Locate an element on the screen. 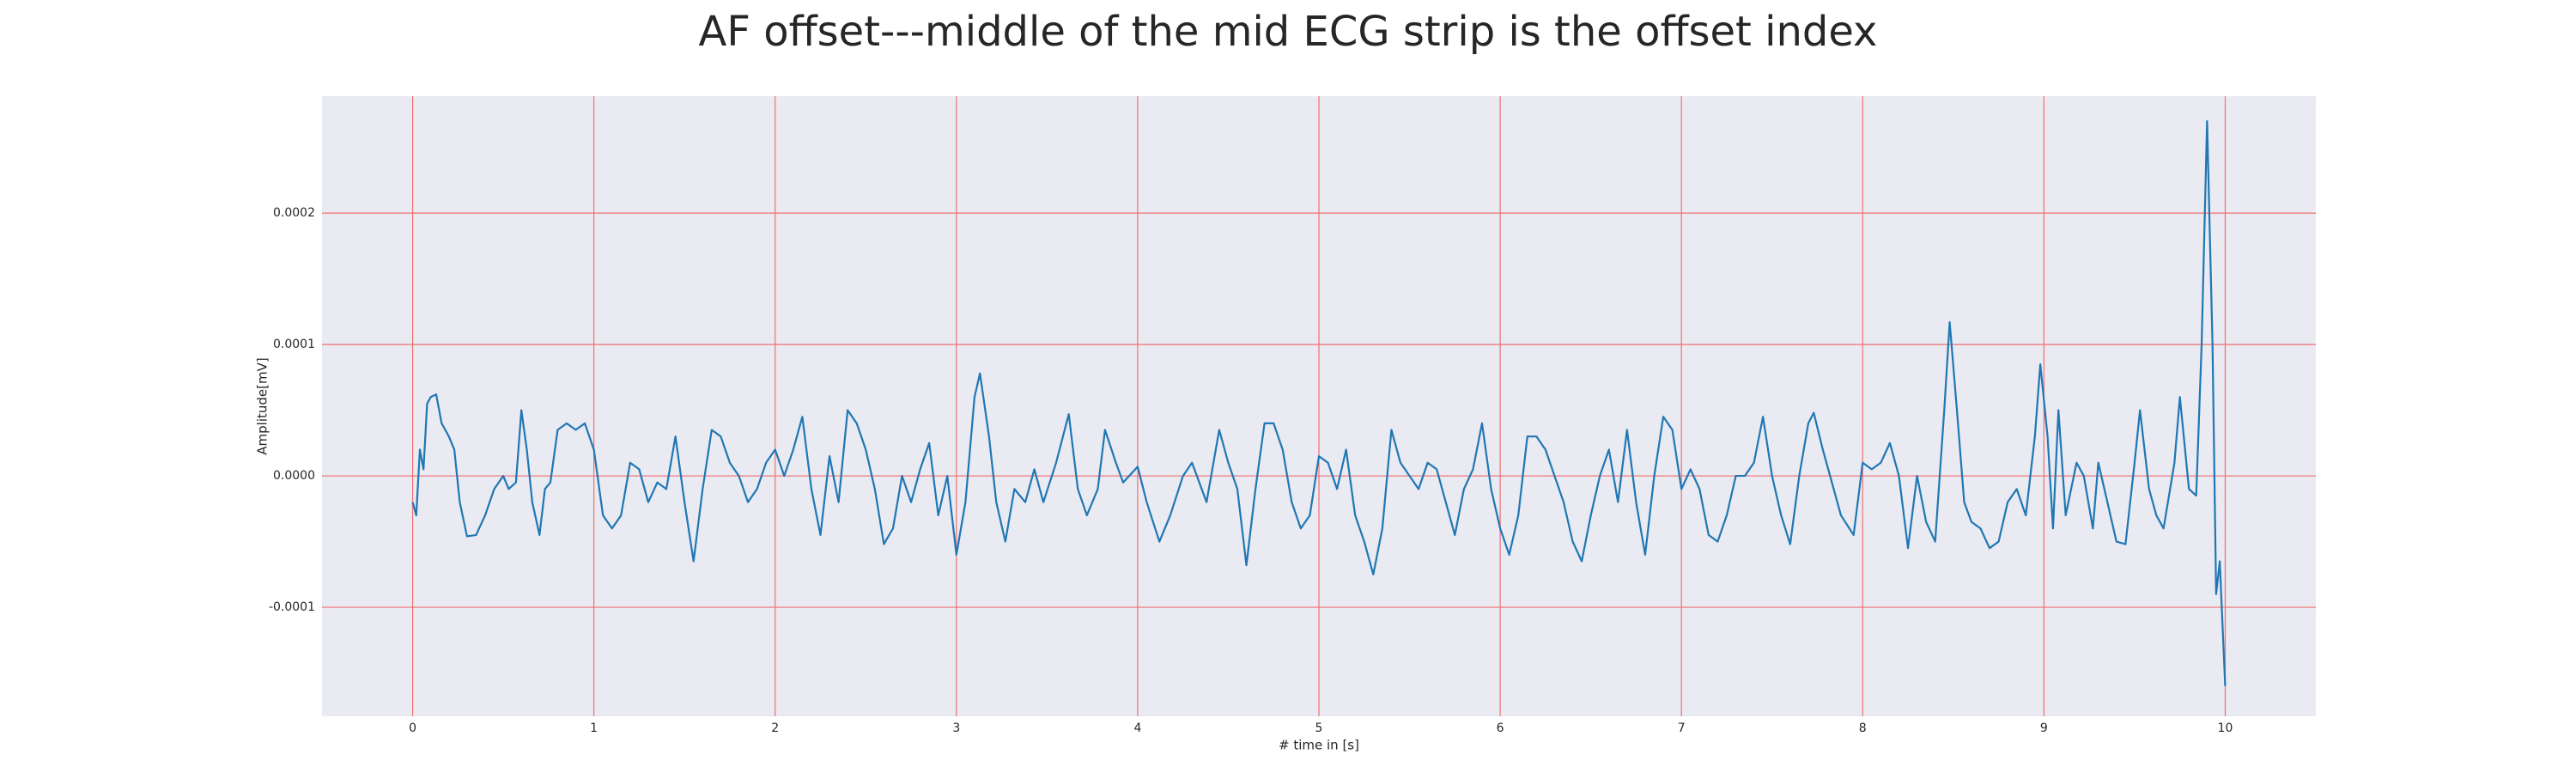  y-tick-label: 0.0000 is located at coordinates (294, 476).